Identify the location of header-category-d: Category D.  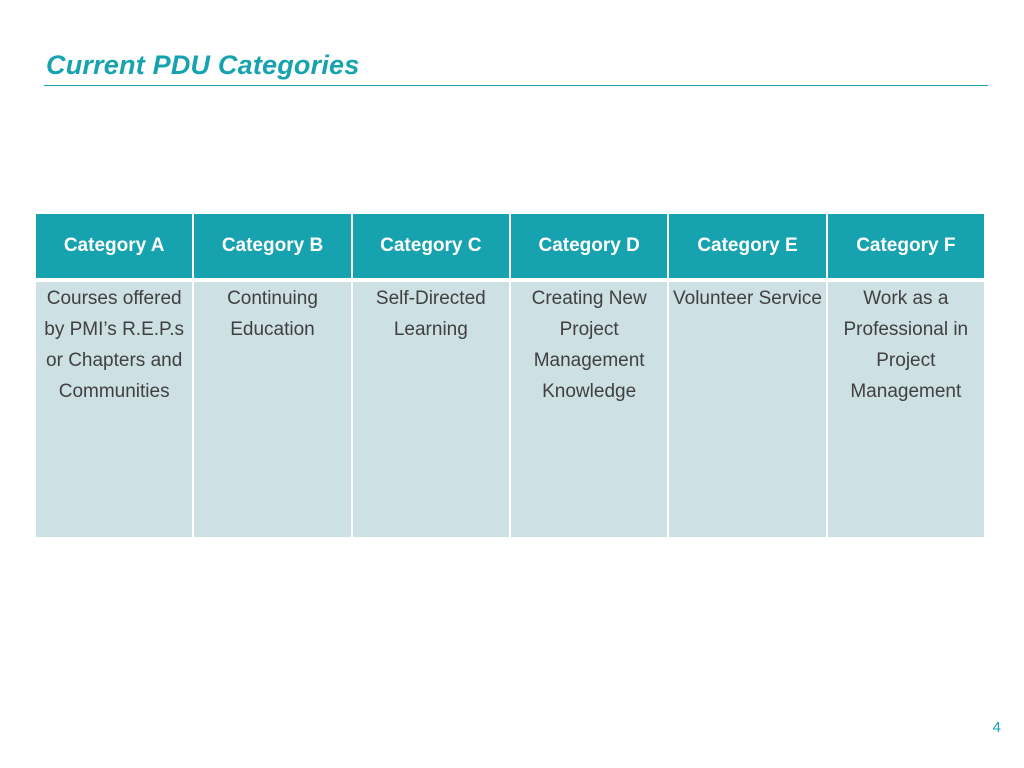
(589, 247).